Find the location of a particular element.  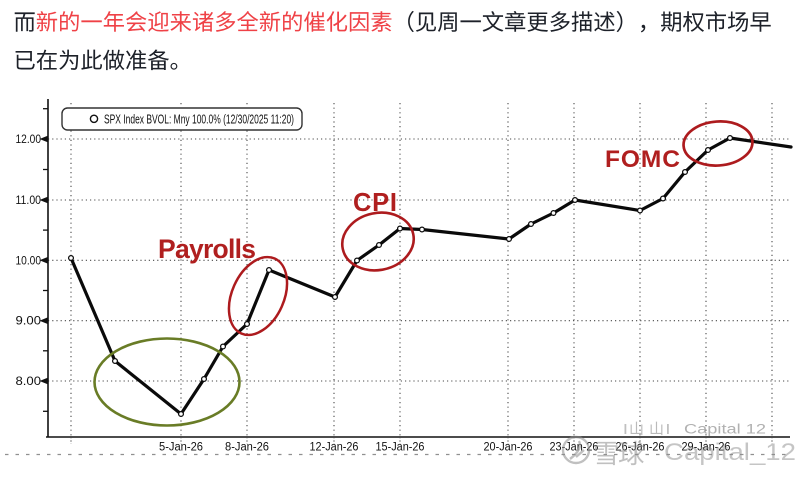

svg-text: 10.00 is located at coordinates (29, 261).